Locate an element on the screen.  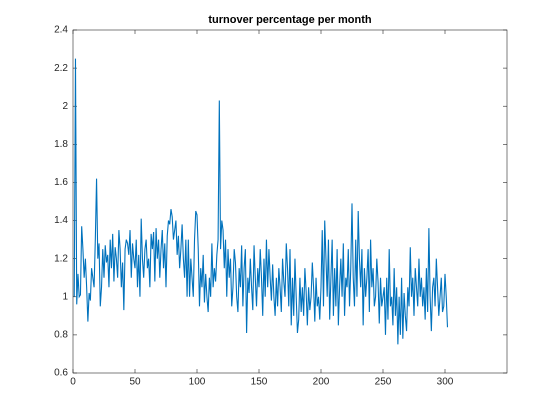
y-tick-label: 2.4 is located at coordinates (61, 30).